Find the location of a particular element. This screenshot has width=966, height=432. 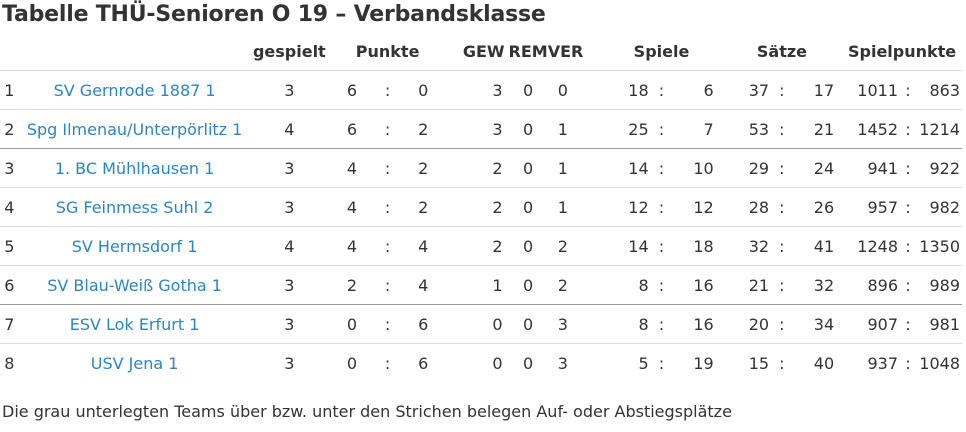

team-link: 1. BC Mühlhausen 1 is located at coordinates (134, 168).